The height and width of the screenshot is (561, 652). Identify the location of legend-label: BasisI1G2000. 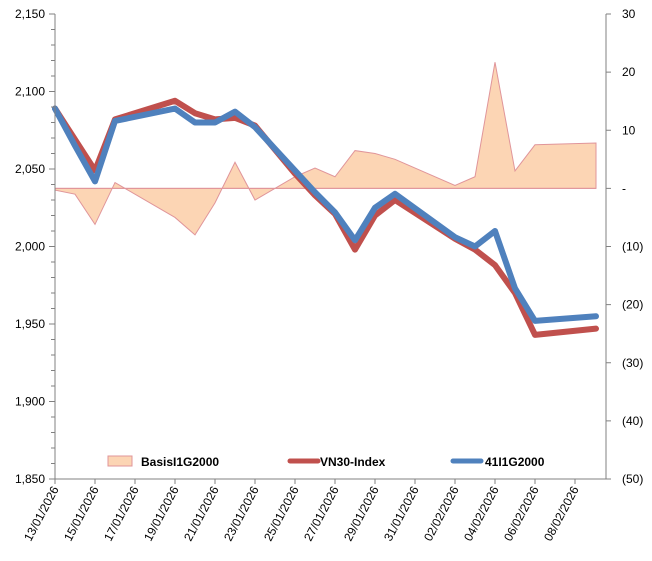
(180, 462).